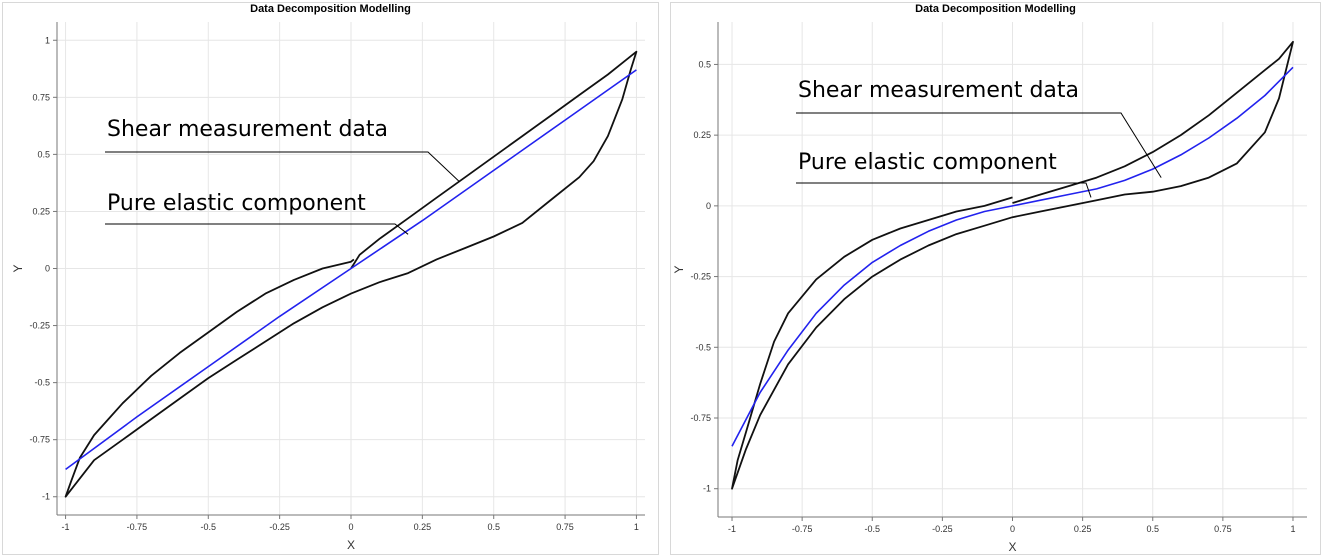 This screenshot has height=557, width=1323. I want to click on panel-divider, so click(664, 278).